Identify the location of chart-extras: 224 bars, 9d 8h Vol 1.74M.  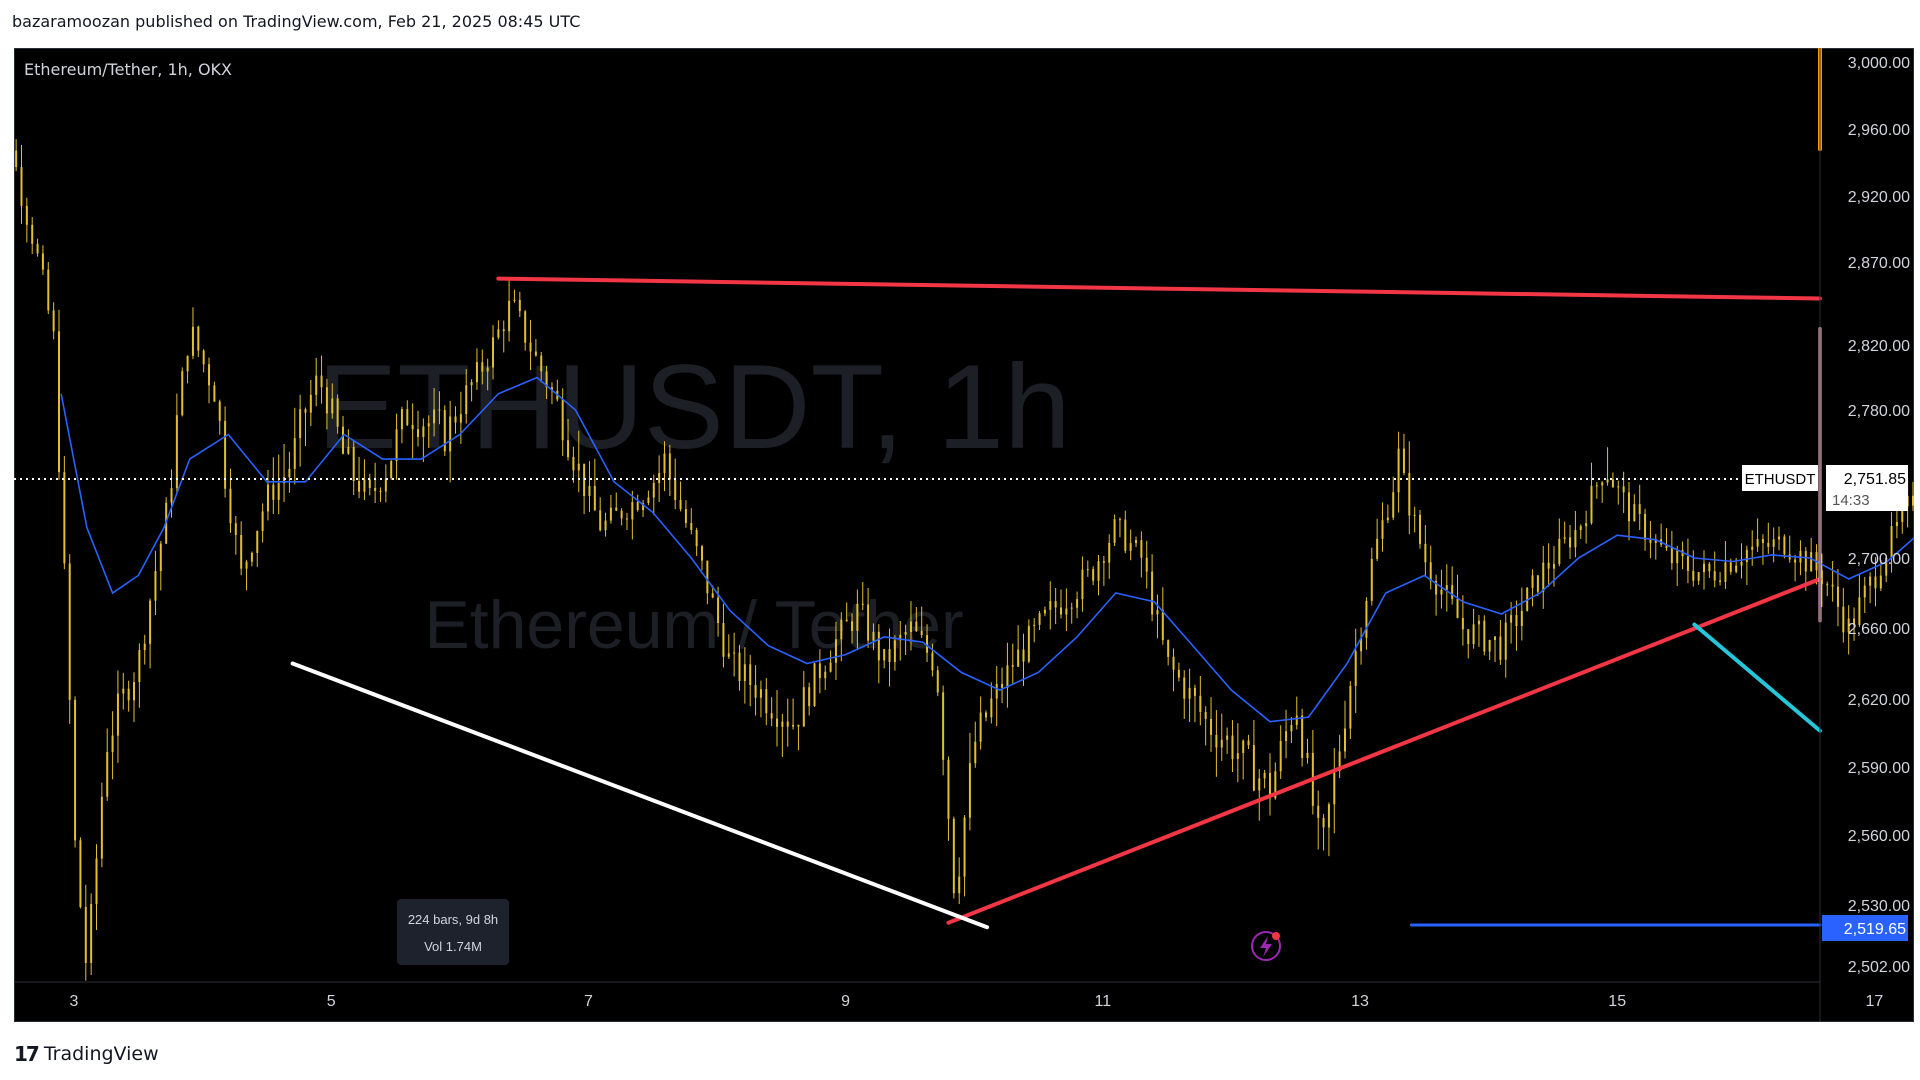
(839, 932).